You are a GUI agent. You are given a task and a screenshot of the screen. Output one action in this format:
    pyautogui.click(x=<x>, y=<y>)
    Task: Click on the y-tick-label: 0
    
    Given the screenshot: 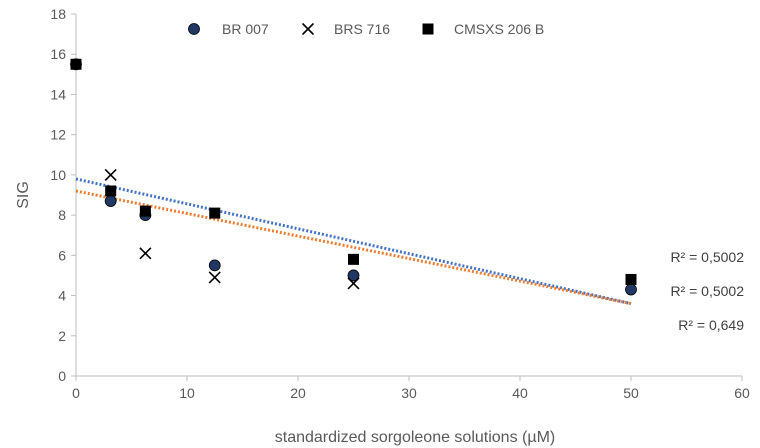 What is the action you would take?
    pyautogui.click(x=62, y=376)
    